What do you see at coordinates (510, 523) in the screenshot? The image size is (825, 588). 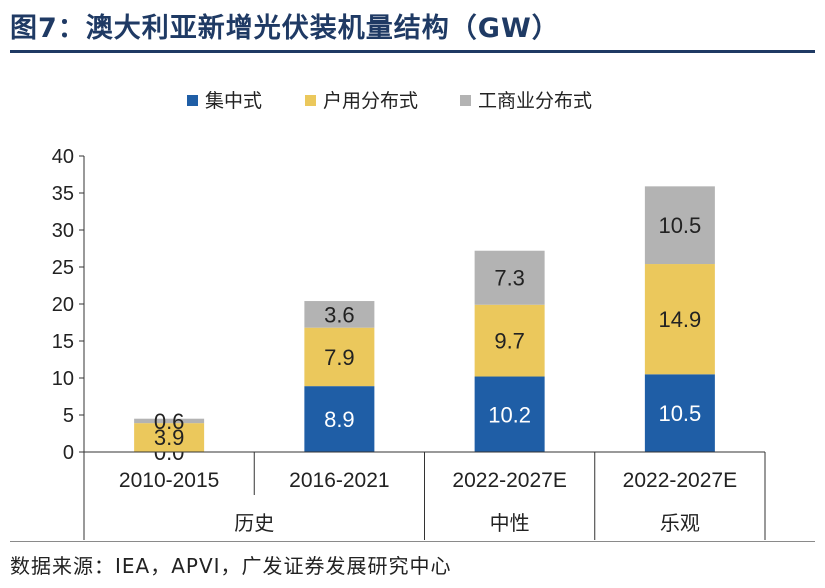 I see `x-group-label: 中性` at bounding box center [510, 523].